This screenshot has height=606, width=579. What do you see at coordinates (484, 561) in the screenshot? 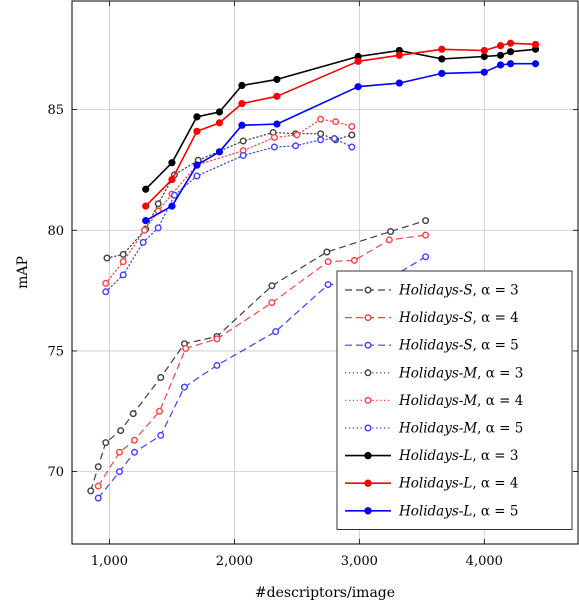
I see `x-tick-label: 4,000` at bounding box center [484, 561].